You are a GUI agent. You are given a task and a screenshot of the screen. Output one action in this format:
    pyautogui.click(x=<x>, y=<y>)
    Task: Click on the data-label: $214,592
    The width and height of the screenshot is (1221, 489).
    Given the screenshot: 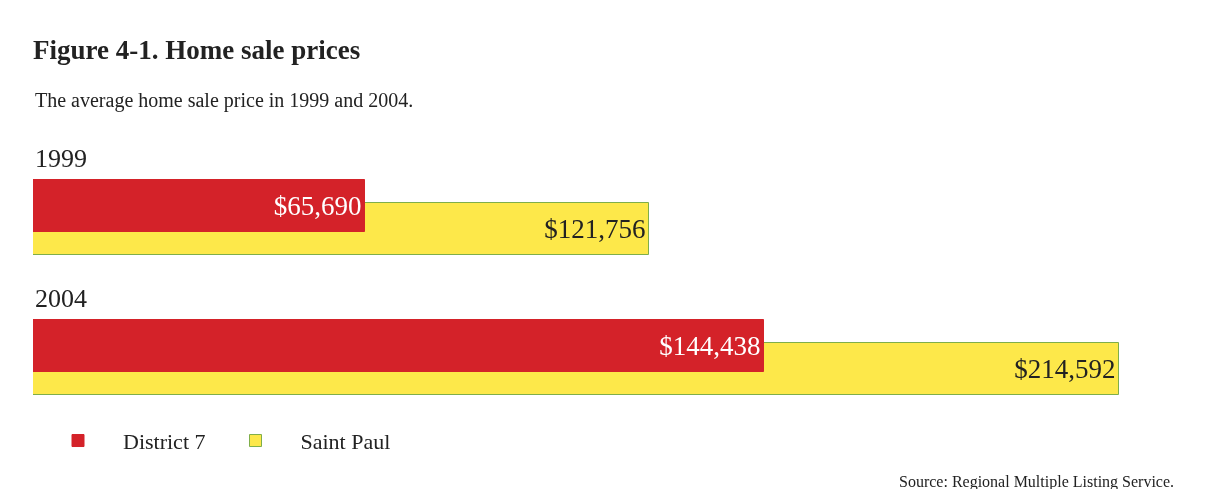 What is the action you would take?
    pyautogui.click(x=1065, y=368)
    